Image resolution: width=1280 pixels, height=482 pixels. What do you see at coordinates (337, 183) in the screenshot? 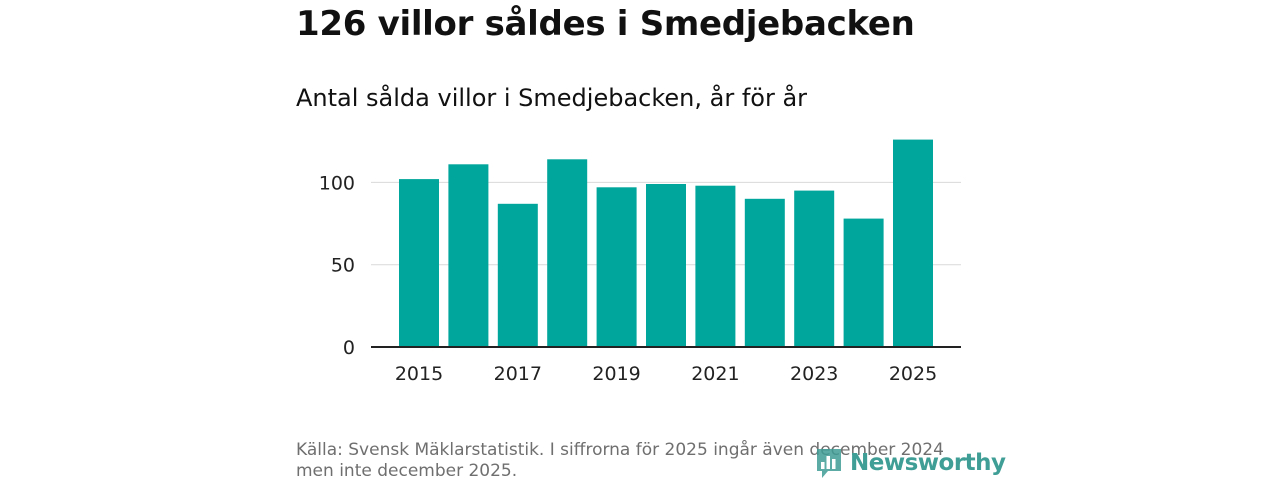
I see `y-tick-label-100: 100` at bounding box center [337, 183].